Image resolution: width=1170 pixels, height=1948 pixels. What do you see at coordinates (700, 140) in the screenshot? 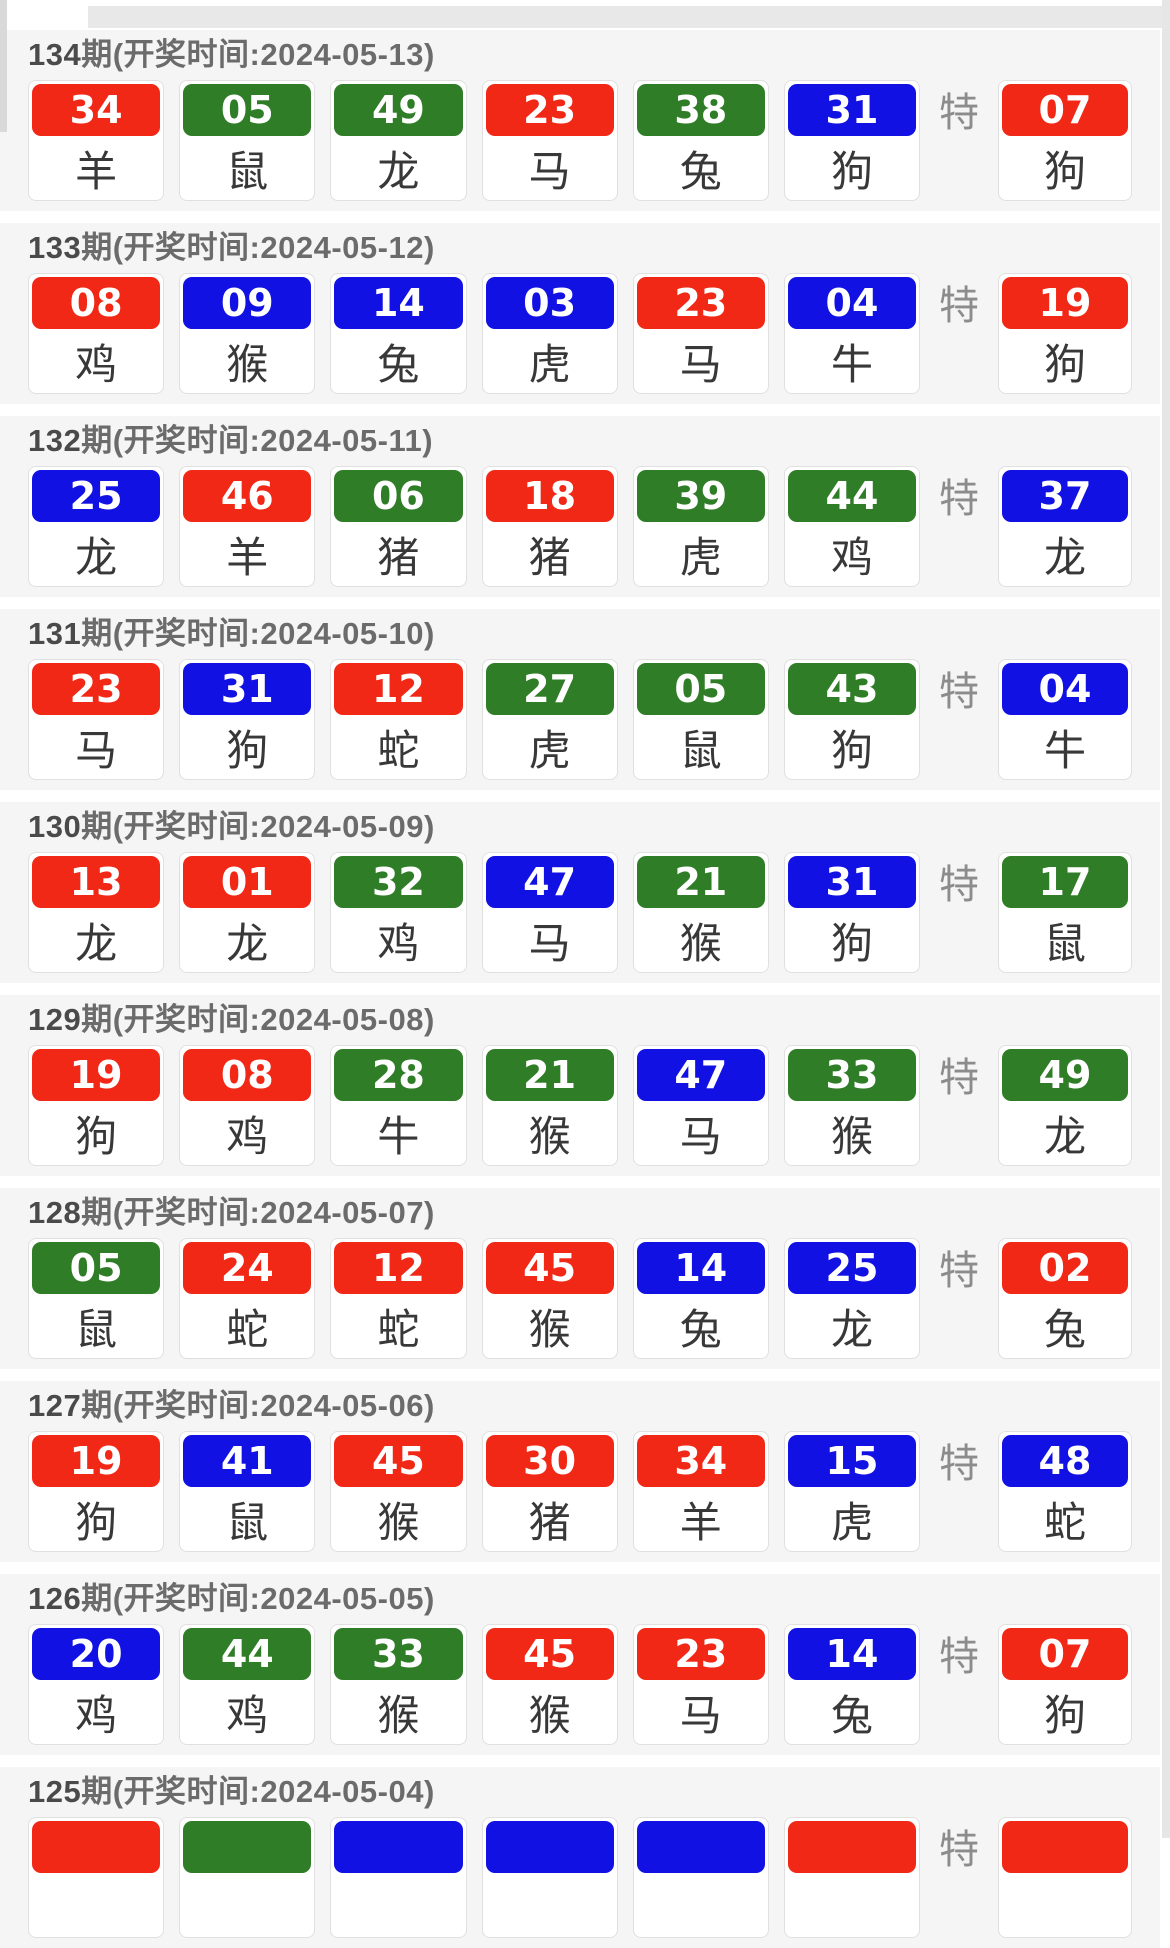
I see `number-card: 38 兔` at bounding box center [700, 140].